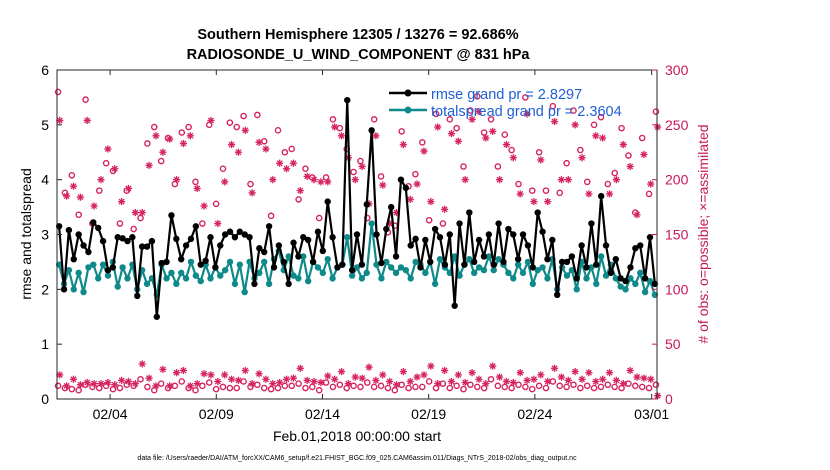  Describe the element at coordinates (322, 414) in the screenshot. I see `x-tick-label: 02/14` at that location.